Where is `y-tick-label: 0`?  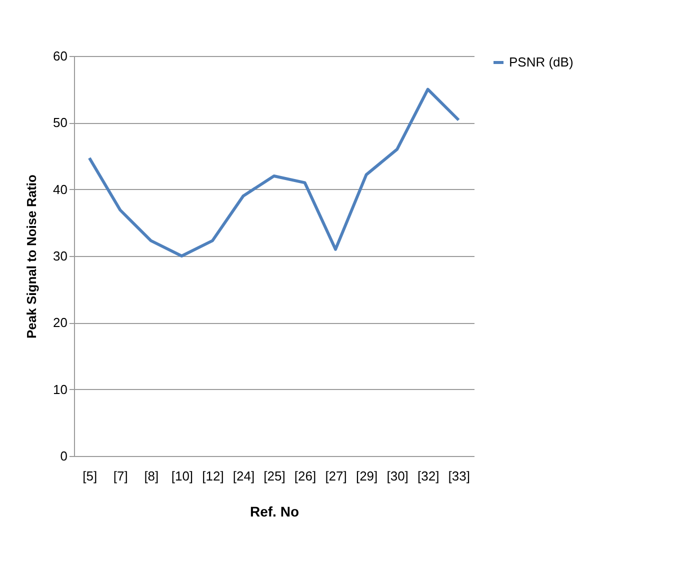 y-tick-label: 0 is located at coordinates (64, 456).